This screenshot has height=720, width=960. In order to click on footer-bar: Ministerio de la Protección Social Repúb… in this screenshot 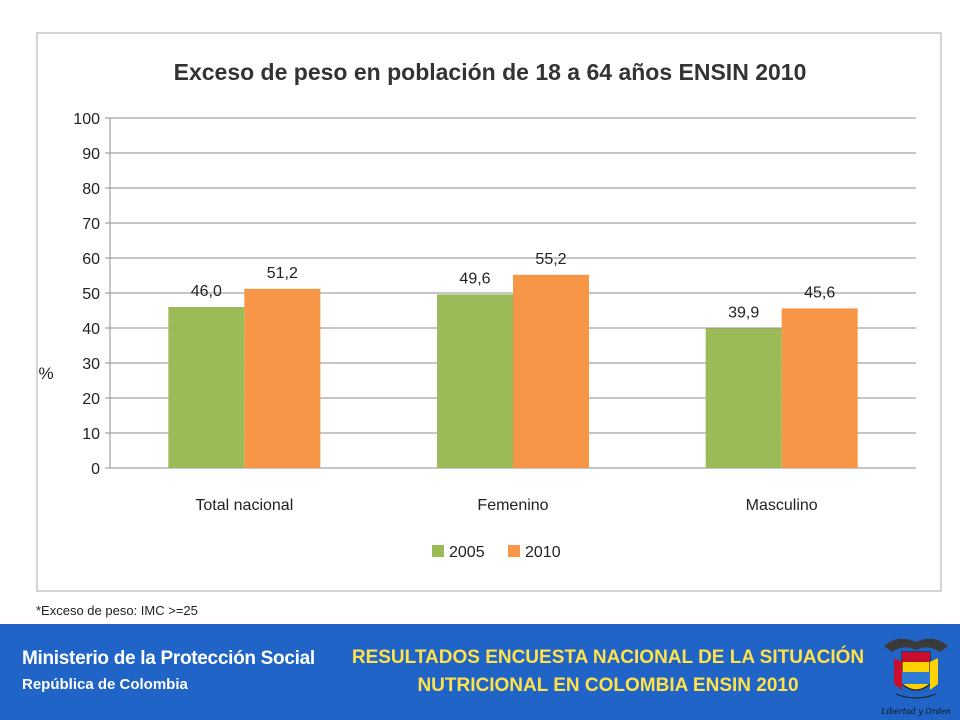, I will do `click(480, 672)`.